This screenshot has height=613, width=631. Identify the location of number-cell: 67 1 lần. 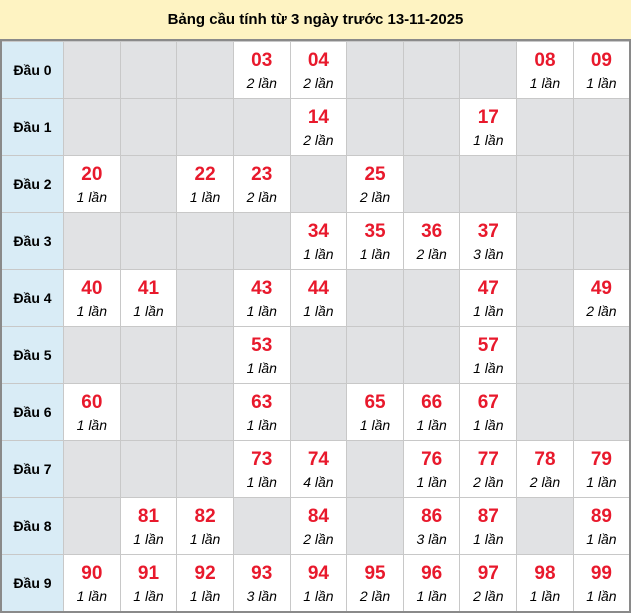
(488, 412).